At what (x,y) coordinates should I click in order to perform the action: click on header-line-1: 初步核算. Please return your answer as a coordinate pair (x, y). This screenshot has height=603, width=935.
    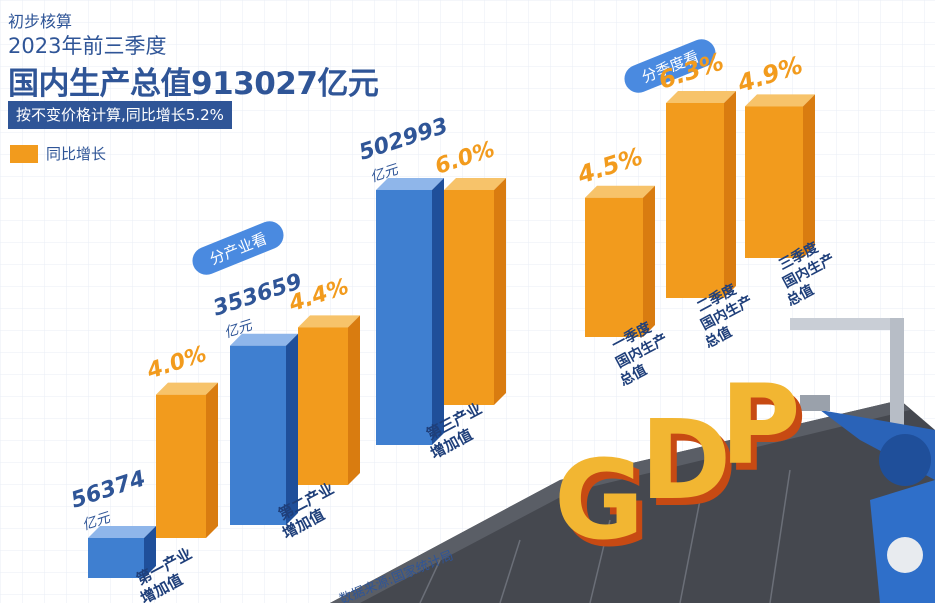
    Looking at the image, I should click on (40, 21).